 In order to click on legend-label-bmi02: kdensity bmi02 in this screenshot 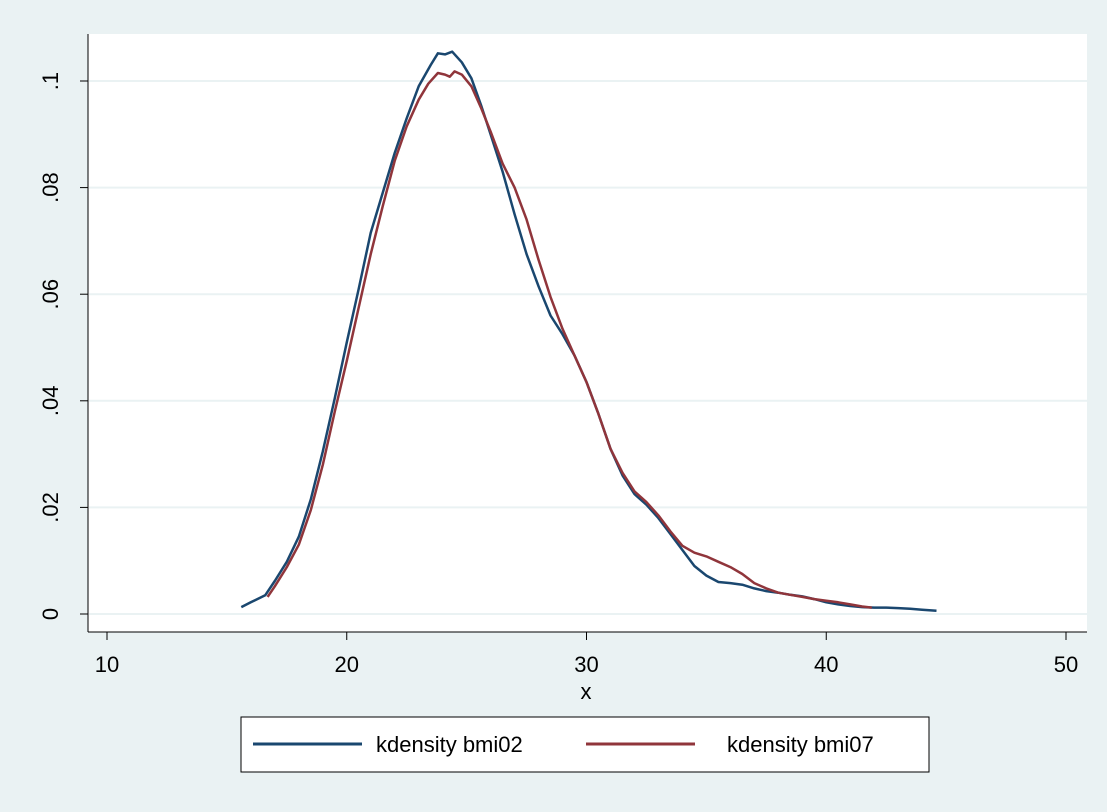, I will do `click(449, 744)`.